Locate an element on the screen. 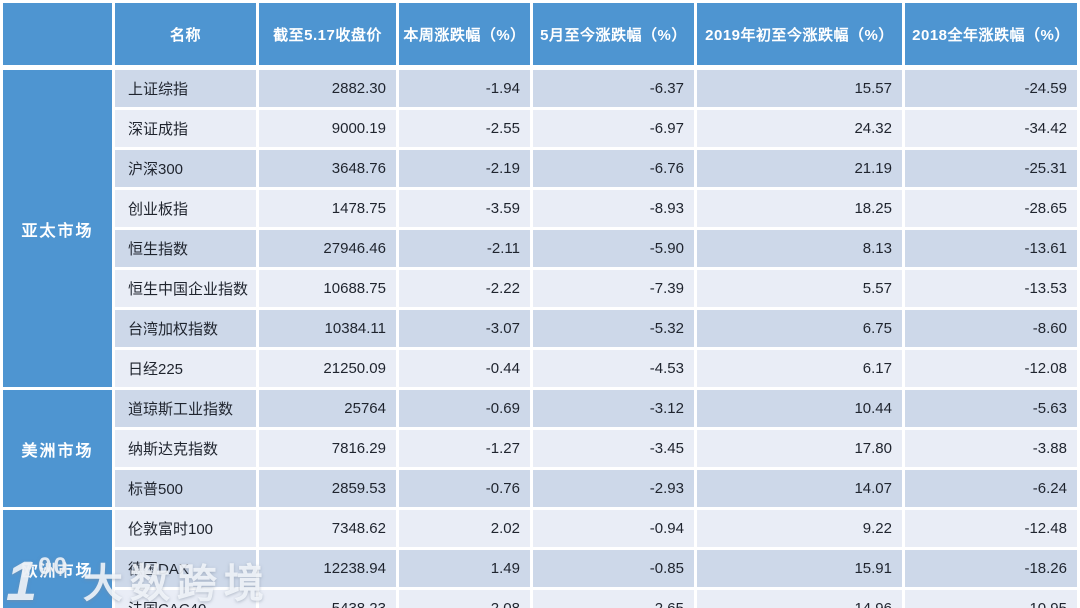  week-change-cell: -0.76 is located at coordinates (464, 488).